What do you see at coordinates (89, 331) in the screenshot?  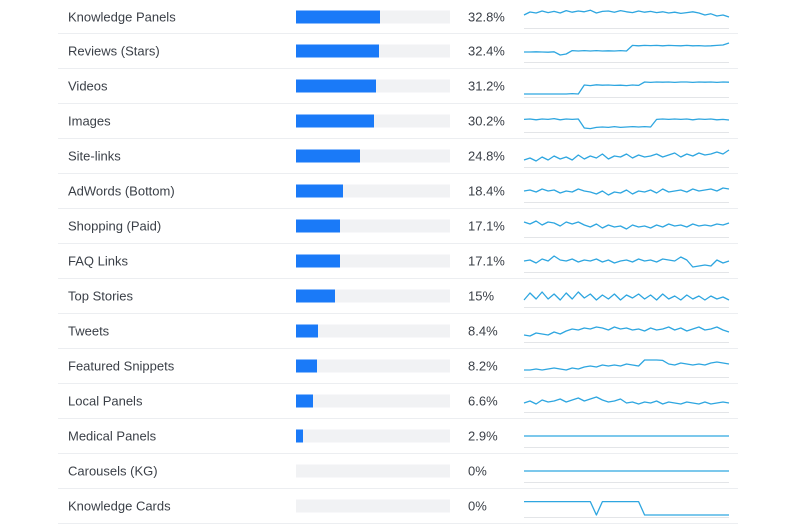 I see `feature-label: Tweets` at bounding box center [89, 331].